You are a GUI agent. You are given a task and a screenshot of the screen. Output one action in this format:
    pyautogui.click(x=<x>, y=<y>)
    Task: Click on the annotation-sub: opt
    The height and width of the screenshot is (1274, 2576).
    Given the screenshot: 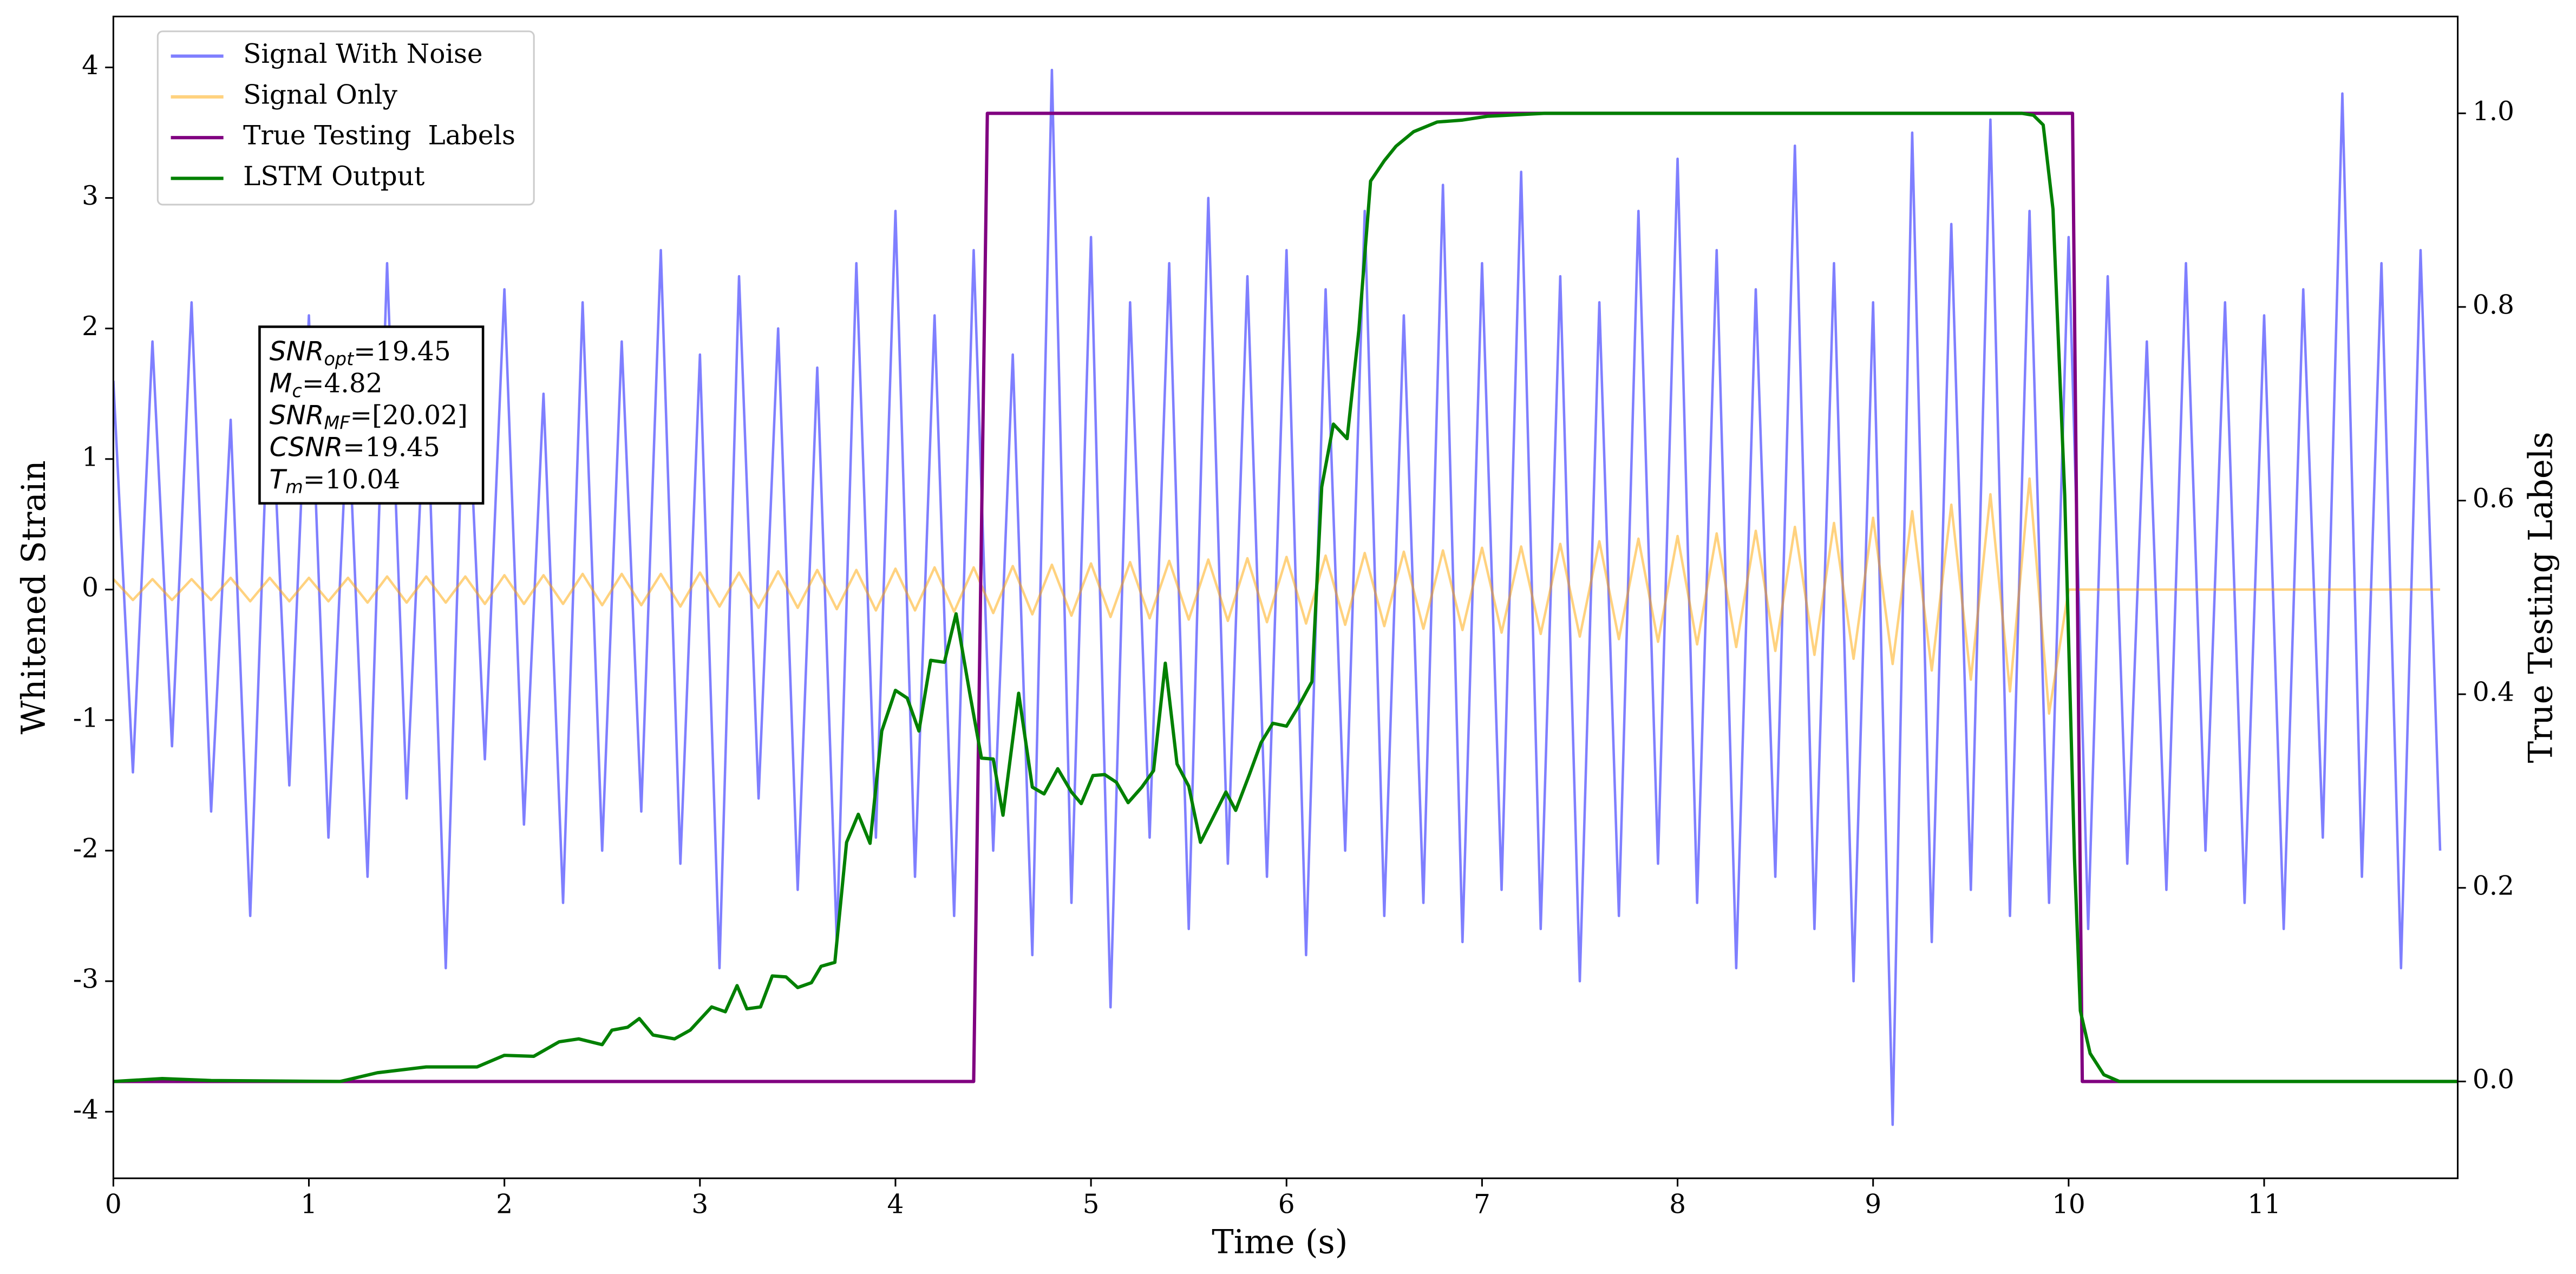 What is the action you would take?
    pyautogui.click(x=339, y=358)
    